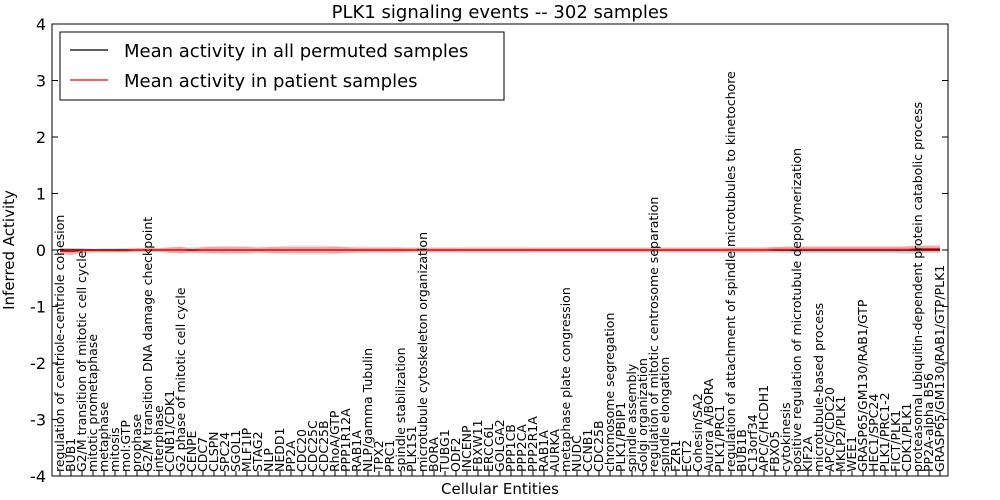 The height and width of the screenshot is (500, 1000). I want to click on x-tick-label: spindle elongation, so click(664, 414).